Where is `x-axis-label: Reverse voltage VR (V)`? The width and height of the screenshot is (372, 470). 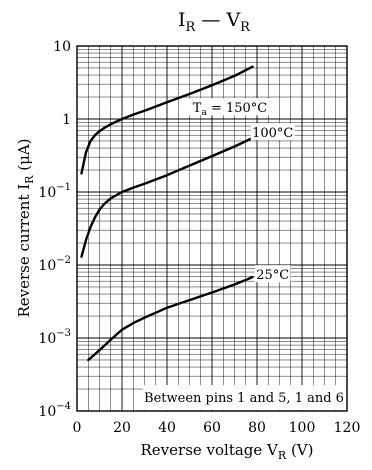 x-axis-label: Reverse voltage VR (V) is located at coordinates (227, 451).